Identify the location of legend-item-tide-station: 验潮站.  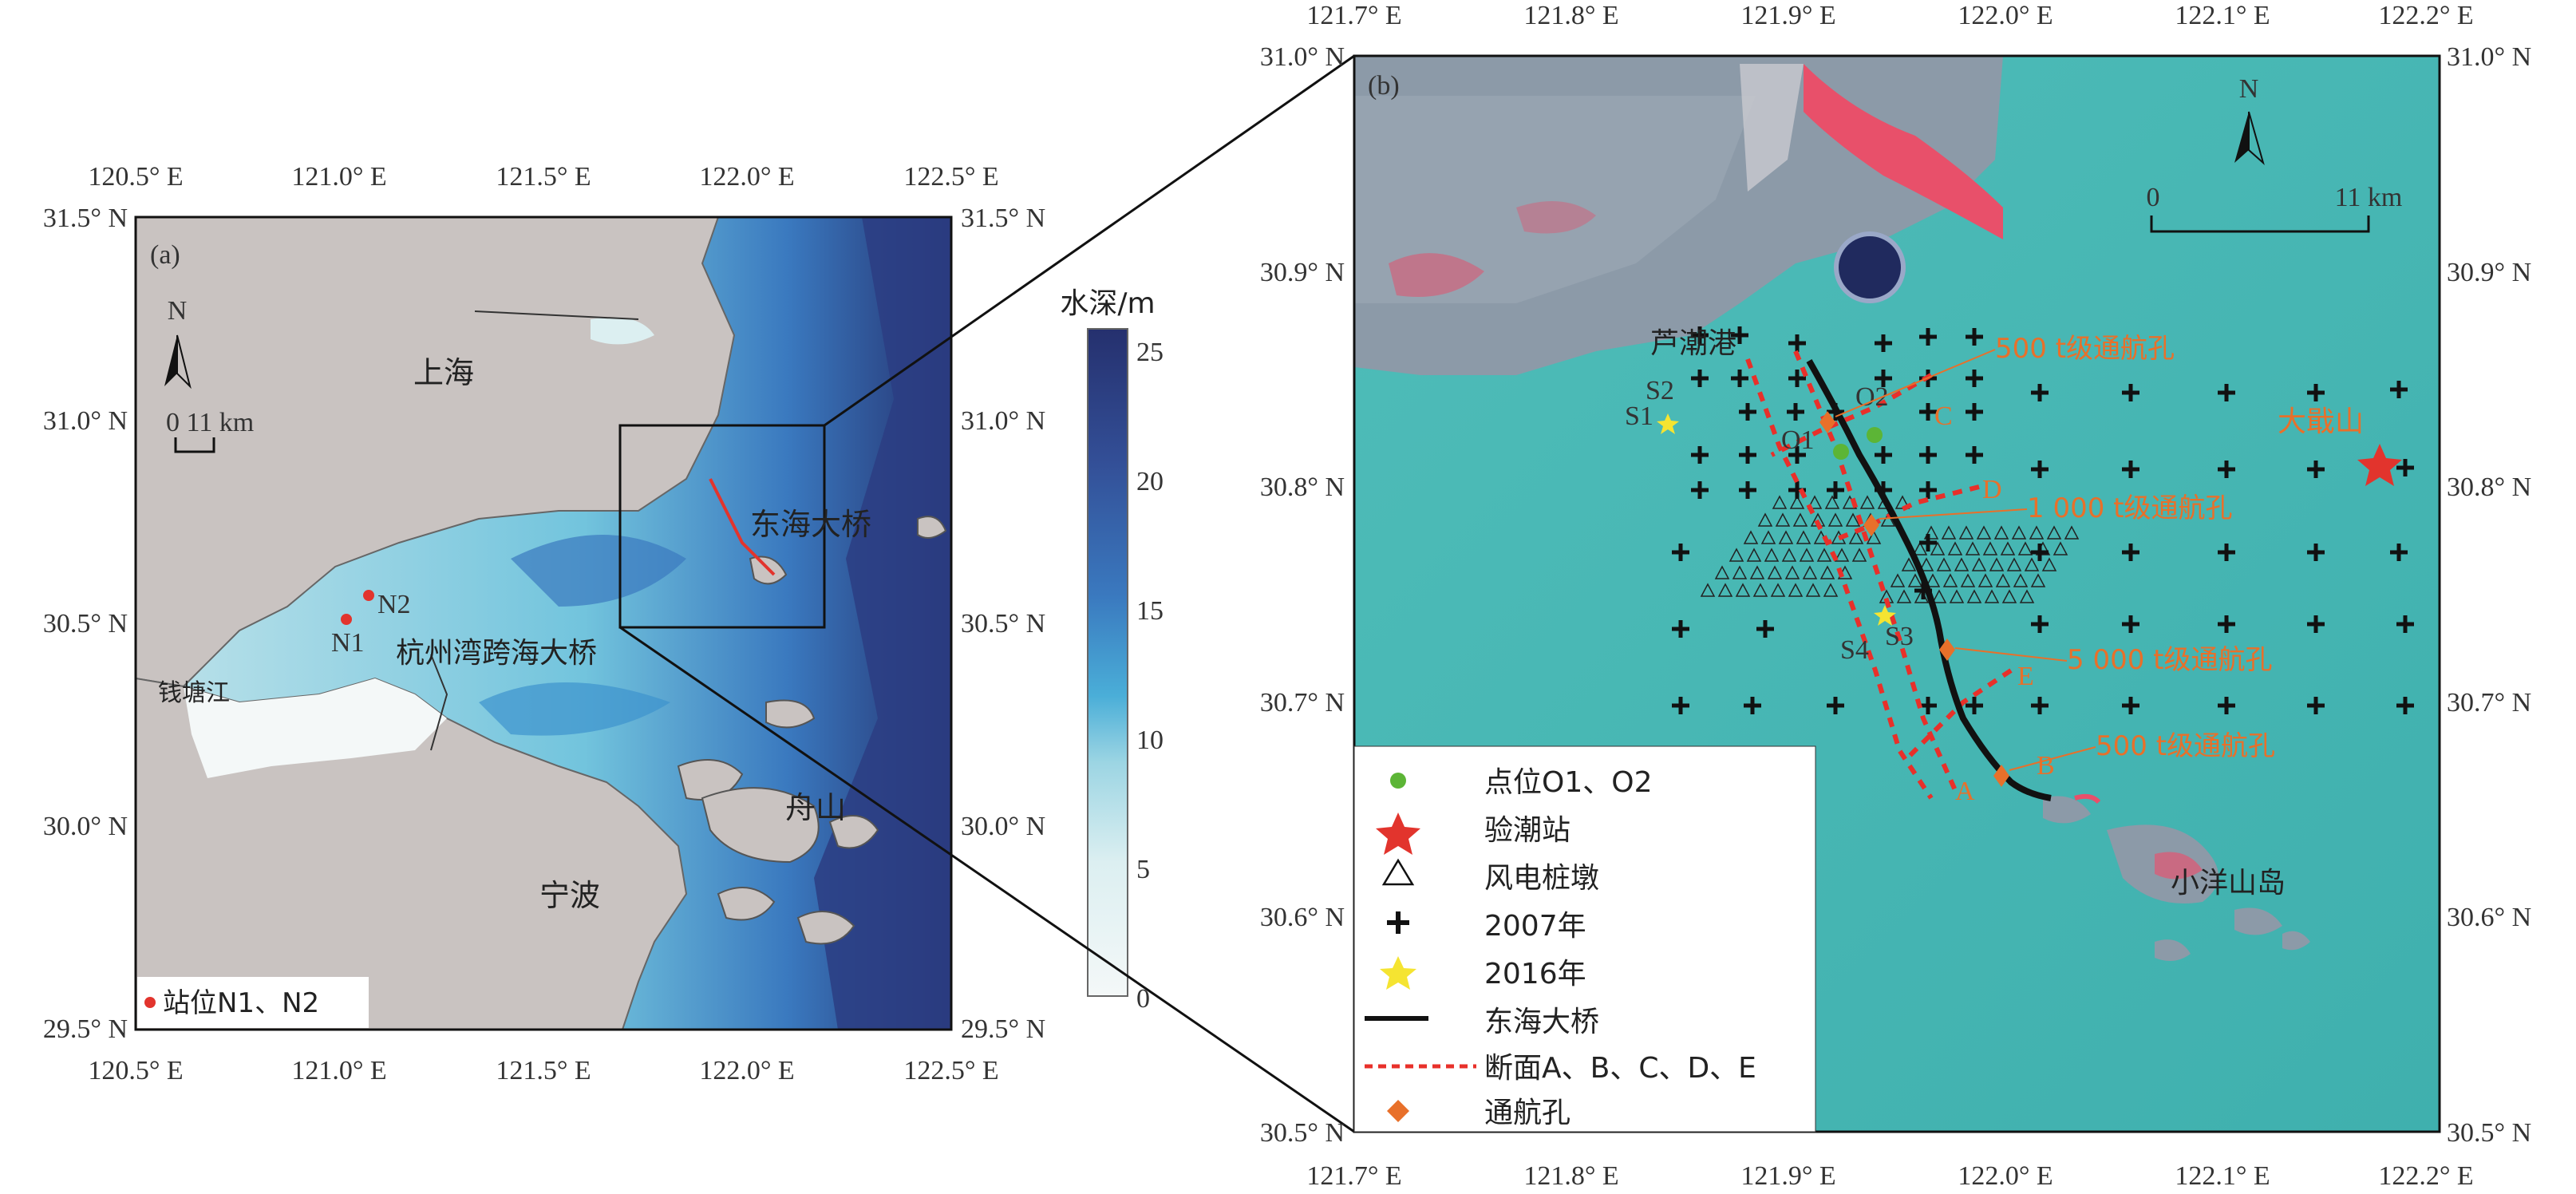
(1527, 830).